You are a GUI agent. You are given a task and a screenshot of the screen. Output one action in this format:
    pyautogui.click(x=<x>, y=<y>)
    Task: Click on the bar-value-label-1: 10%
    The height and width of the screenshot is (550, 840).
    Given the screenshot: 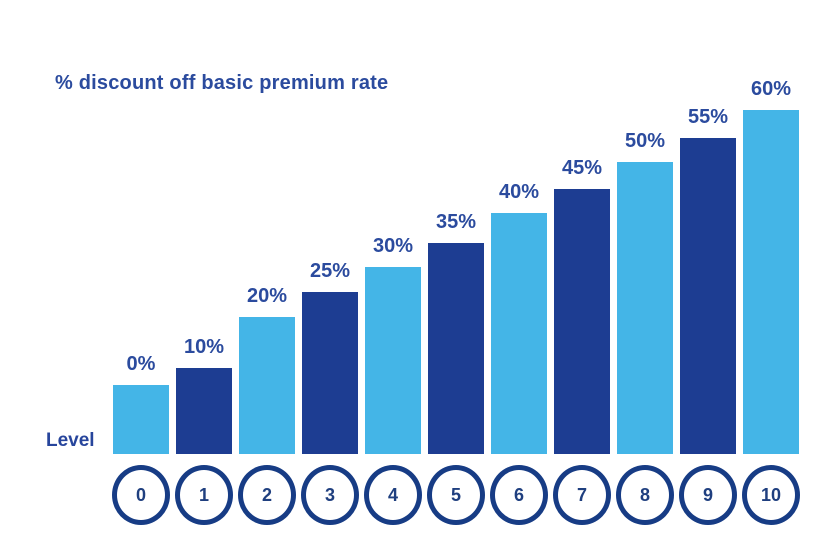 What is the action you would take?
    pyautogui.click(x=204, y=347)
    